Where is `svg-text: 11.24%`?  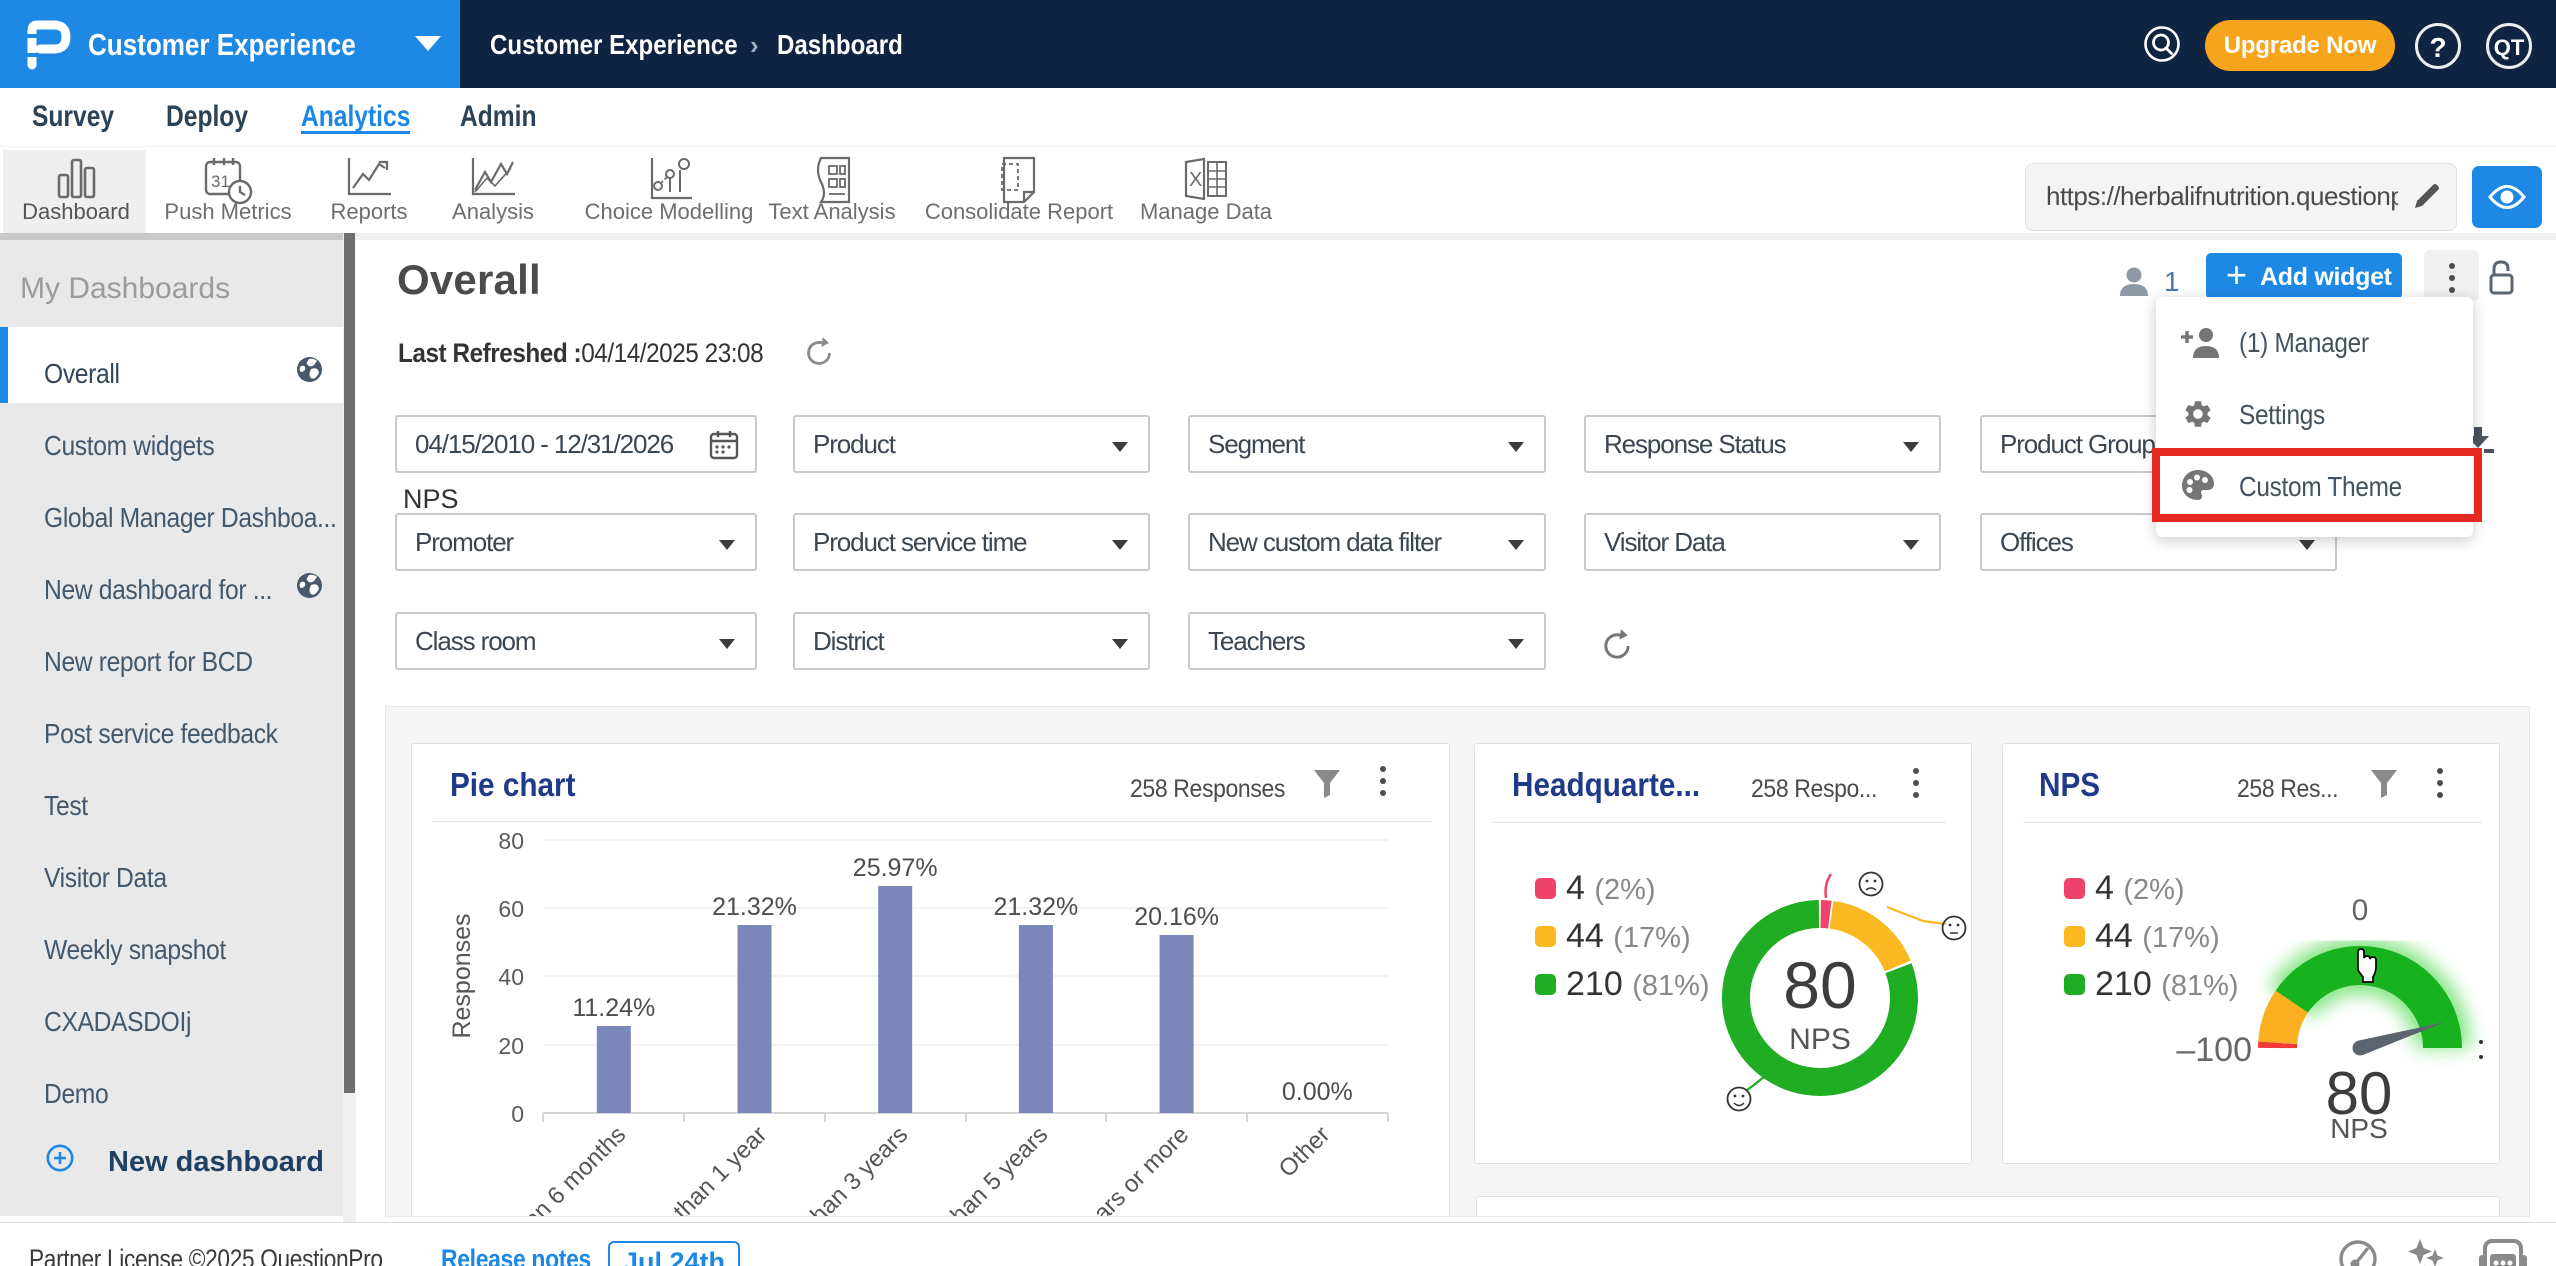
svg-text: 11.24% is located at coordinates (613, 1008).